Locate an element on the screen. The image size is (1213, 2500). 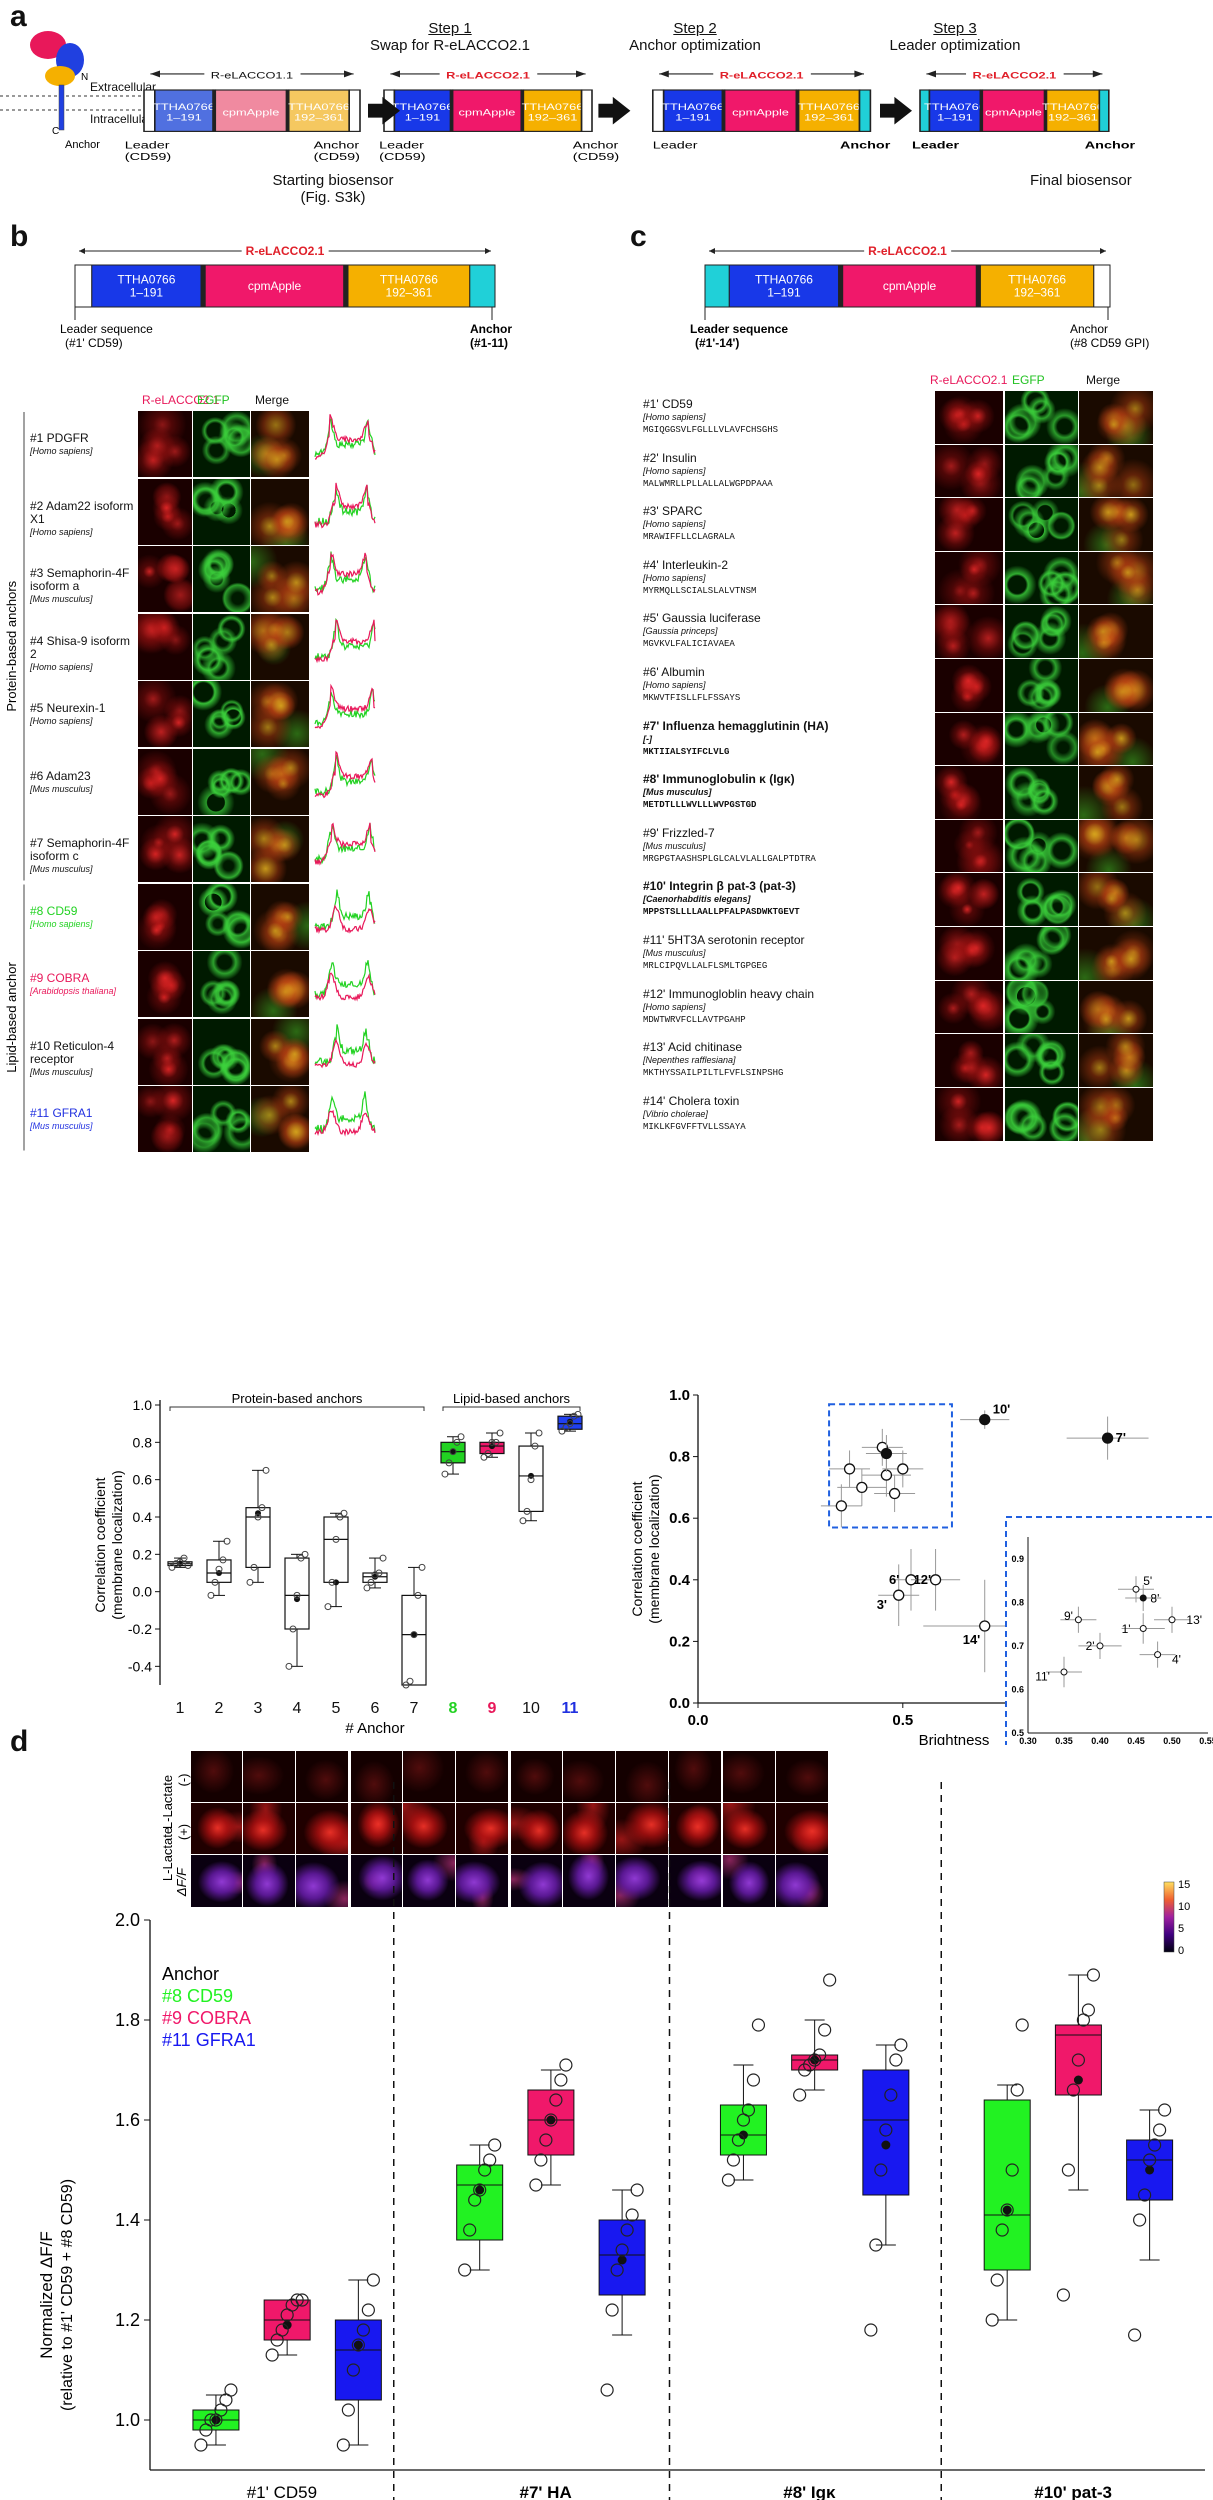
intracellular-label: Intracellular is located at coordinates (121, 119).